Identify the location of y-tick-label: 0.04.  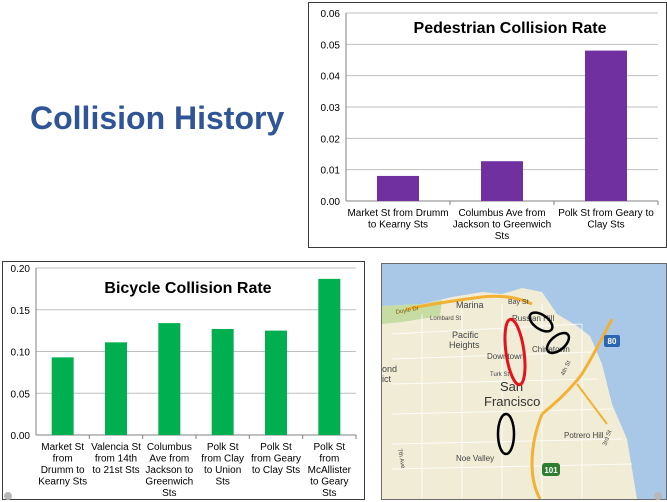
(331, 77).